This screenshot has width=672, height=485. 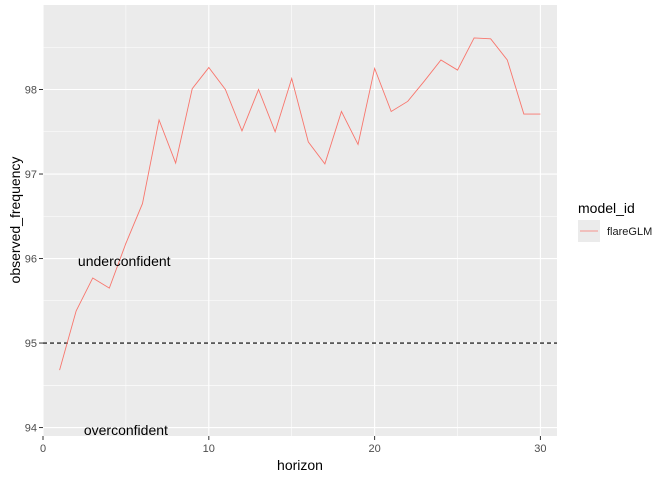 I want to click on x-tick-label: 10, so click(x=209, y=449).